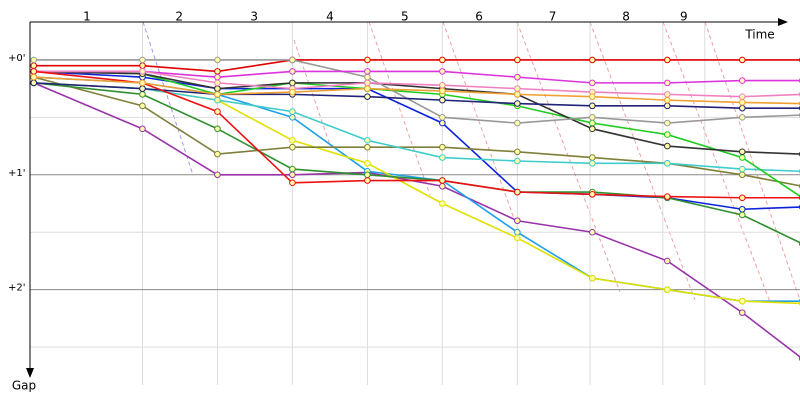 The width and height of the screenshot is (800, 400). What do you see at coordinates (330, 17) in the screenshot?
I see `x-tick-label: 4` at bounding box center [330, 17].